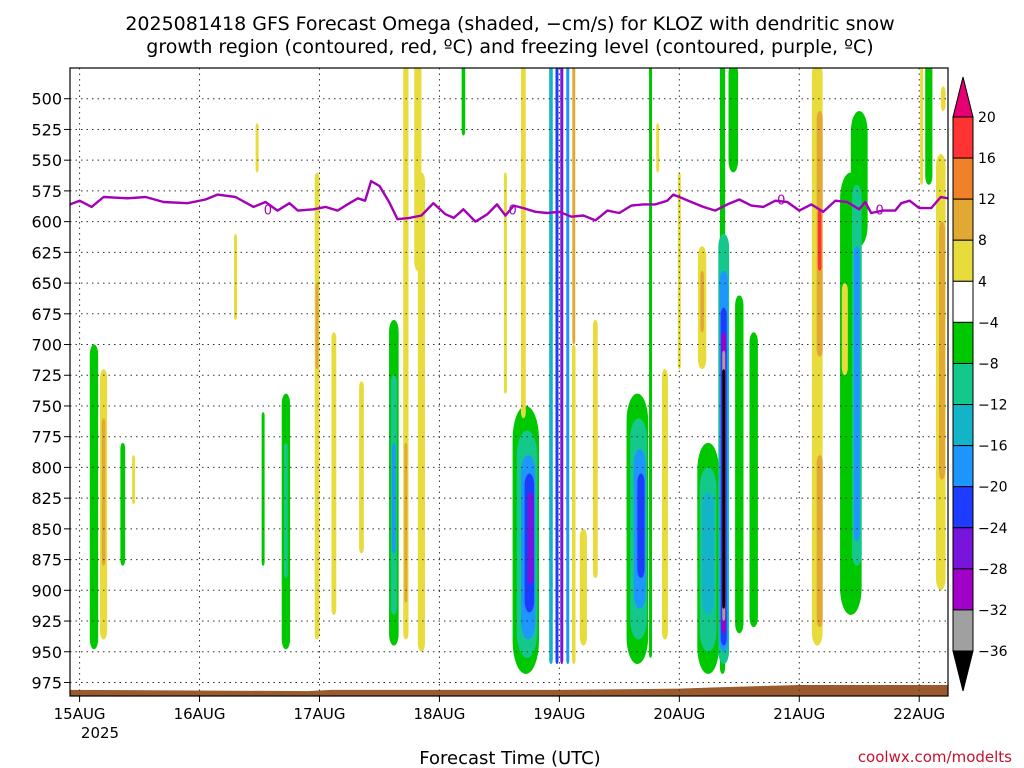 This screenshot has height=768, width=1024. Describe the element at coordinates (993, 652) in the screenshot. I see `colorbar-label: −36` at that location.